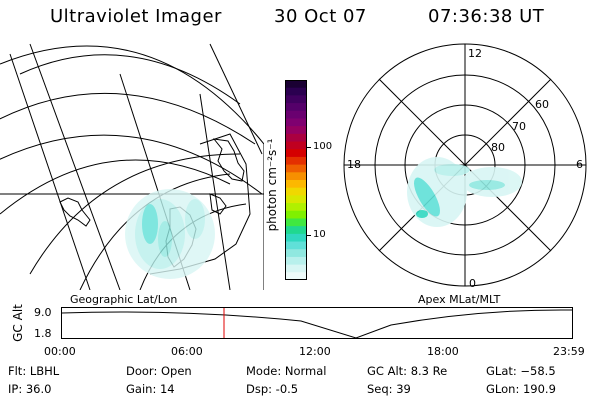 Image resolution: width=600 pixels, height=400 pixels. Describe the element at coordinates (579, 164) in the screenshot. I see `mlt-label-6: 6` at that location.